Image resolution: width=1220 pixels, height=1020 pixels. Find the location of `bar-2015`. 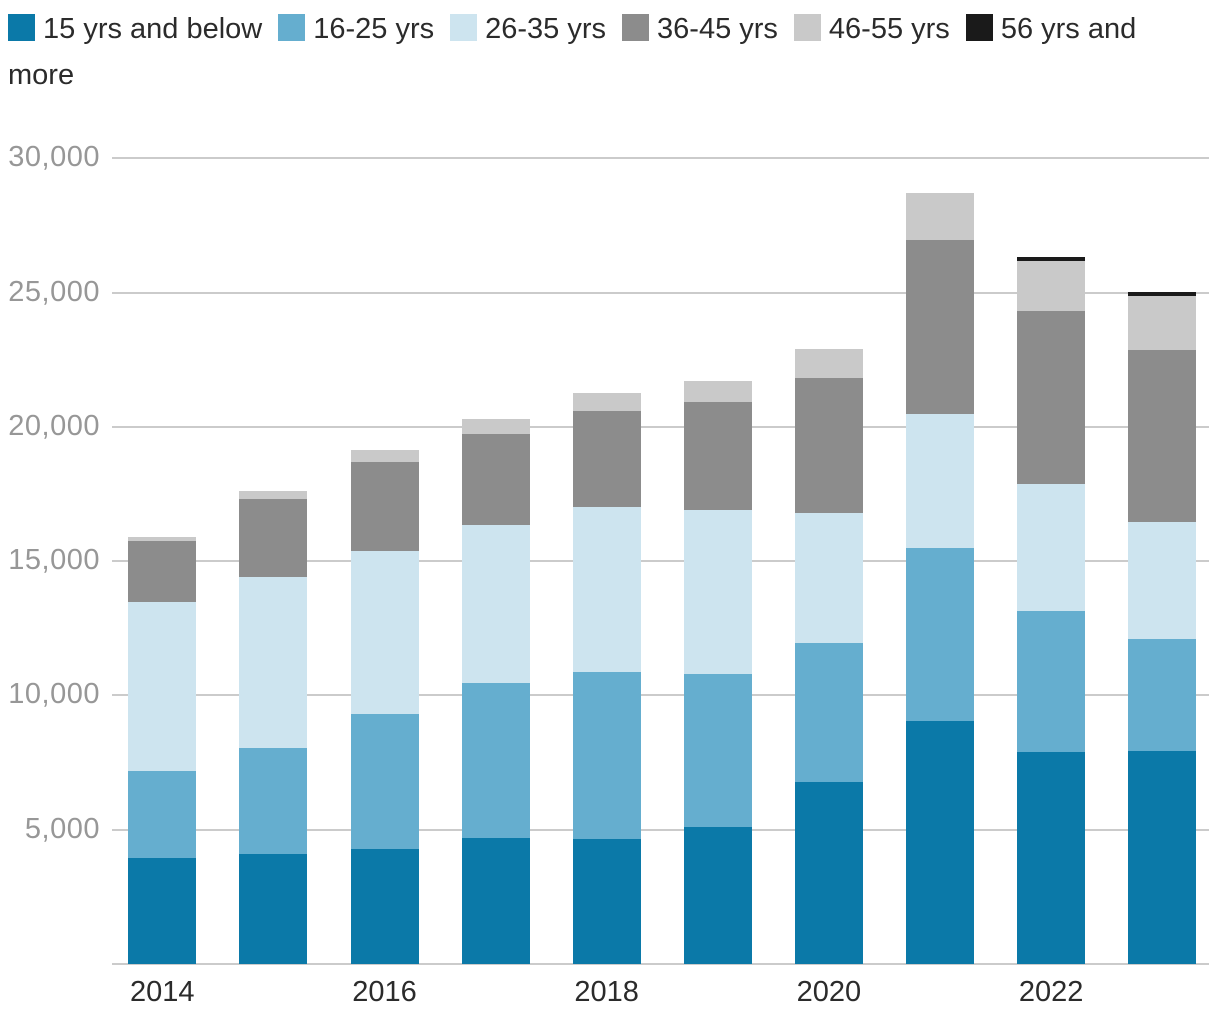

bar-2015 is located at coordinates (273, 727).